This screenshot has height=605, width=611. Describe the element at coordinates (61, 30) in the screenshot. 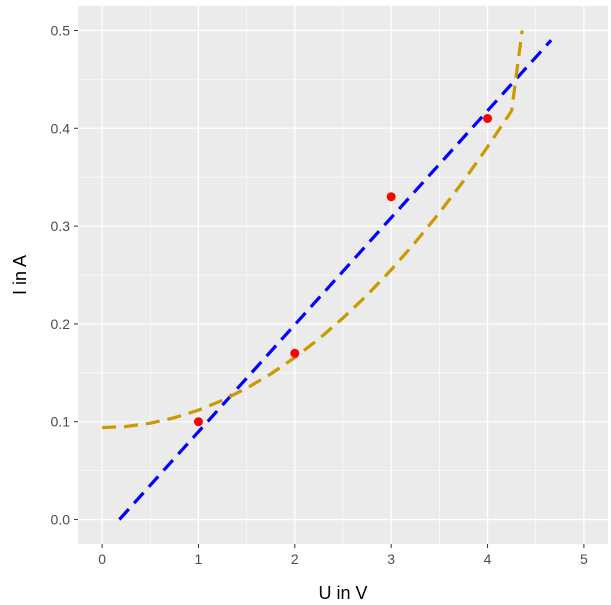

I see `y-tick-label: 0.5` at that location.